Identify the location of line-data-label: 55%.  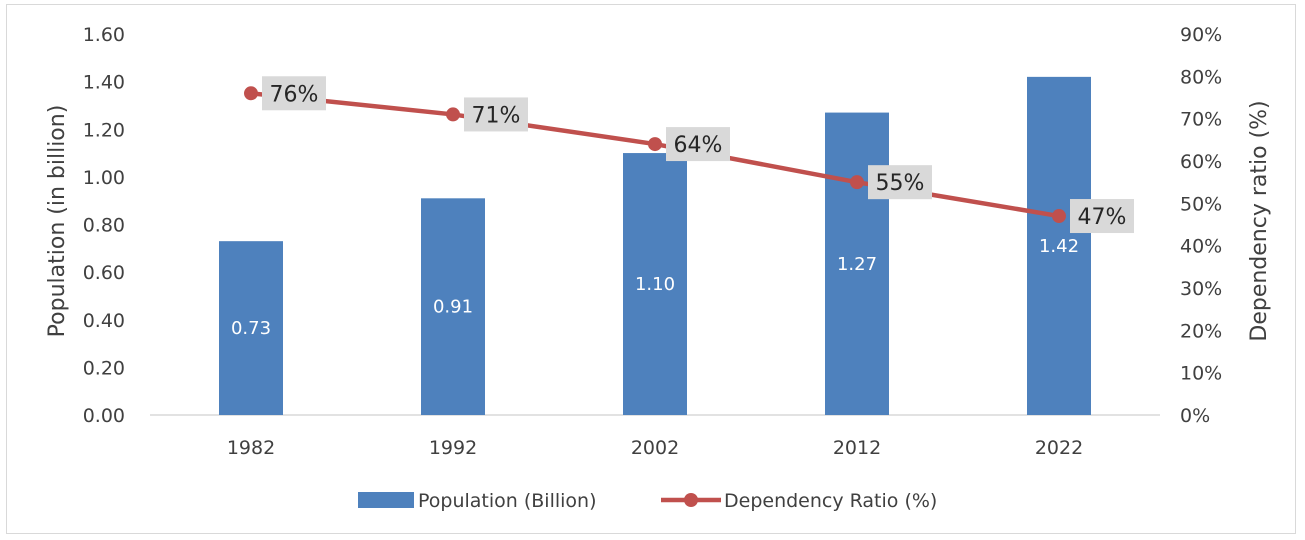
(900, 182).